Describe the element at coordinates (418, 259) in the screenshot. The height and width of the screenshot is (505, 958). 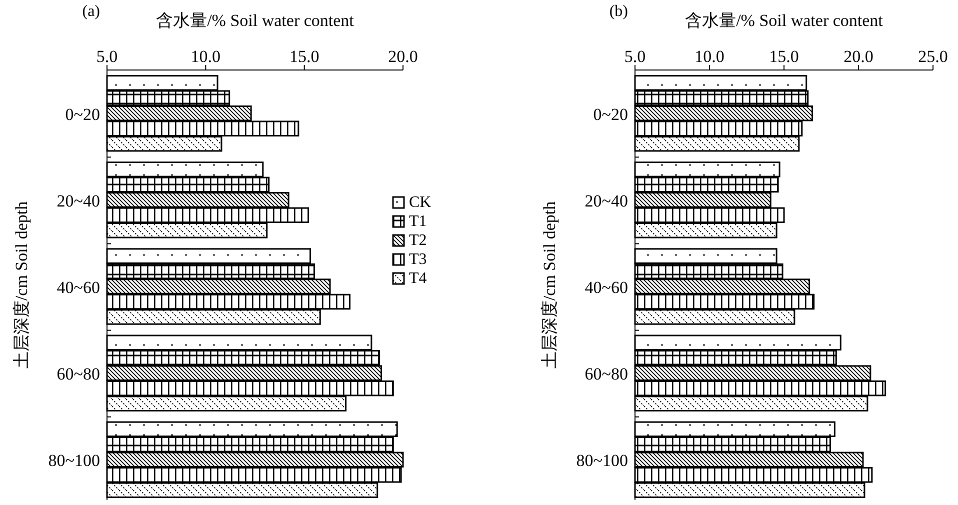
I see `legend-label: T3` at that location.